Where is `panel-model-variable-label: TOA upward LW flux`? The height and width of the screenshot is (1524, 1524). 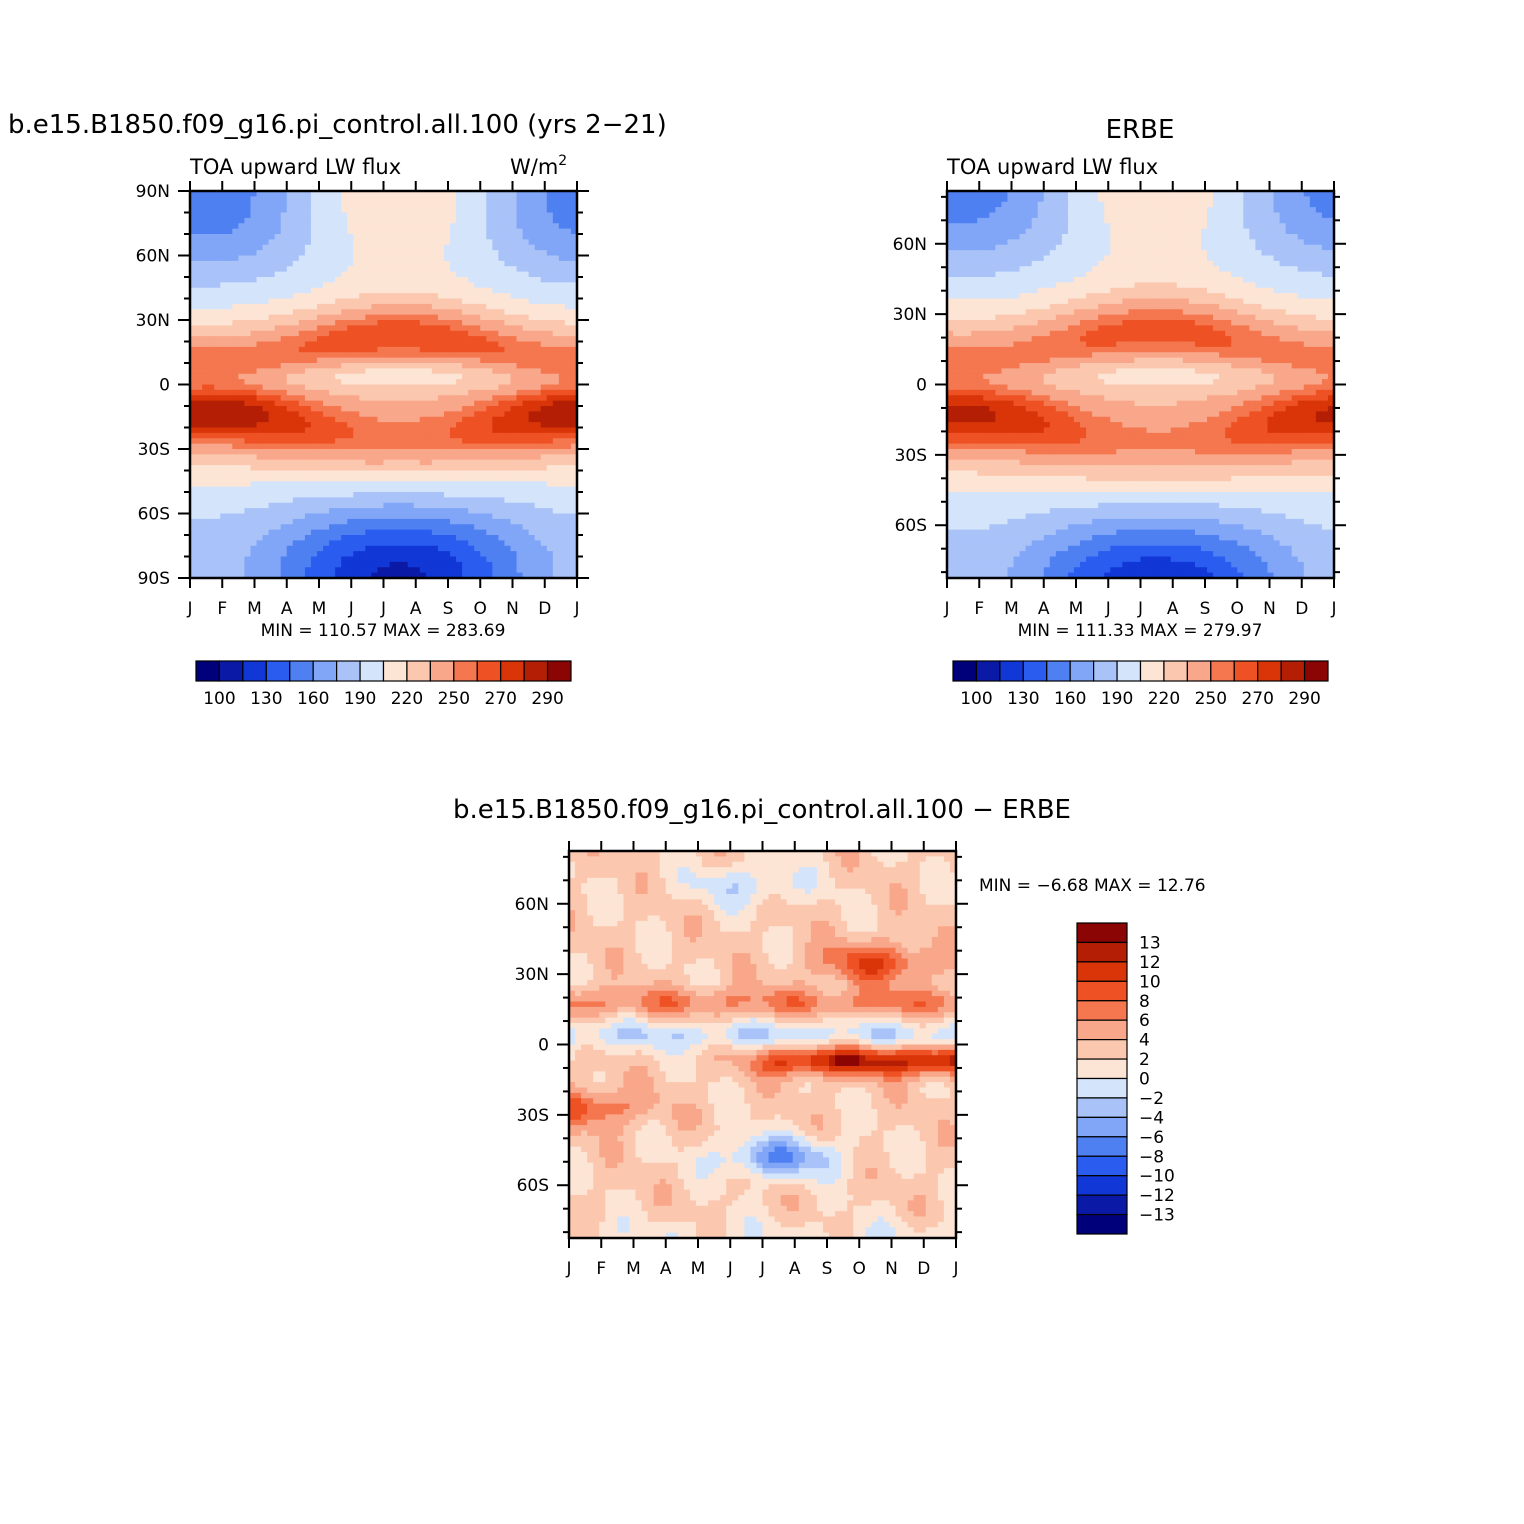
panel-model-variable-label: TOA upward LW flux is located at coordinates (295, 167).